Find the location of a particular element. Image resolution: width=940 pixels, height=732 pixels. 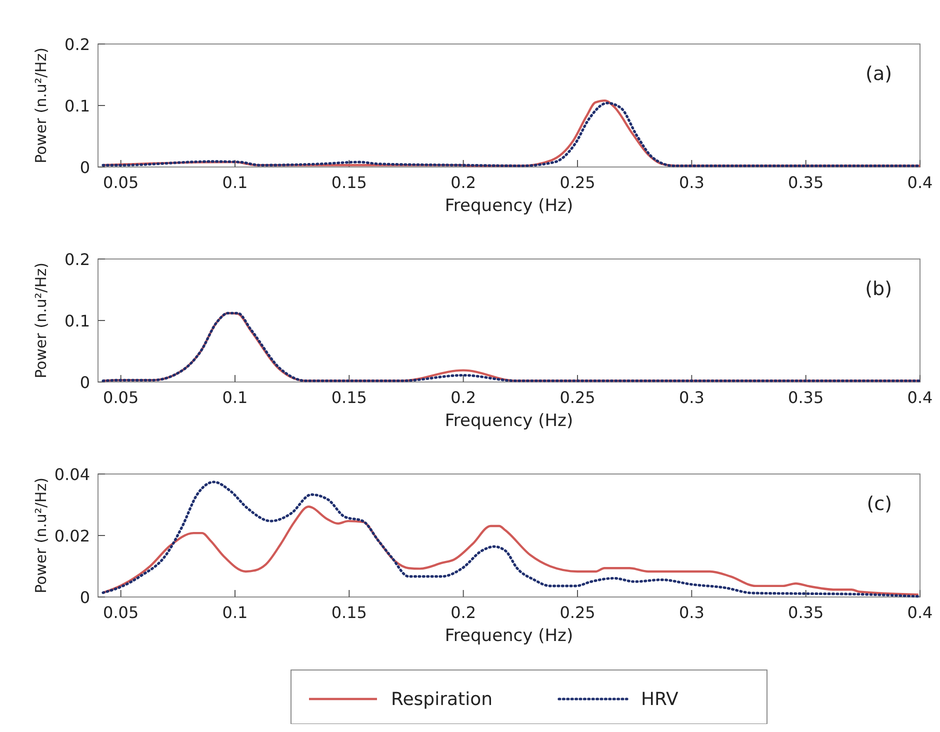

legend-label: HRV is located at coordinates (660, 699).